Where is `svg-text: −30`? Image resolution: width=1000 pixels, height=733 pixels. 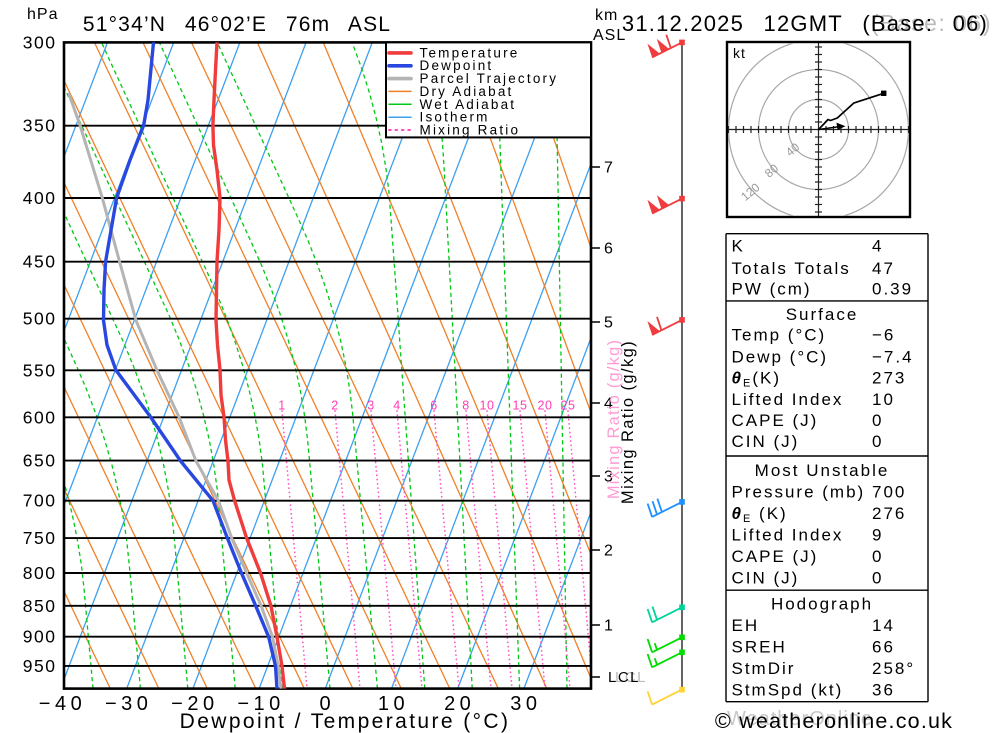 svg-text: −30 is located at coordinates (128, 704).